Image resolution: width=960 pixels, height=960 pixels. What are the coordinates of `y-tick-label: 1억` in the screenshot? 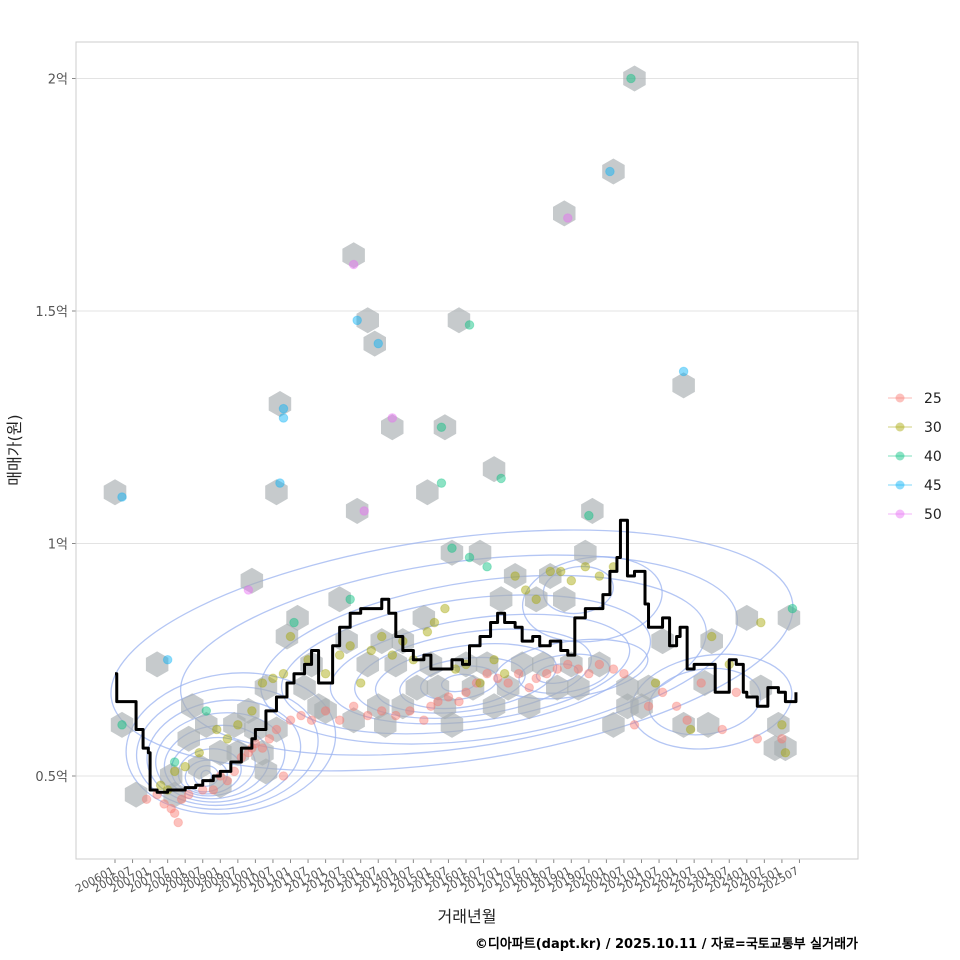 It's located at (58, 545).